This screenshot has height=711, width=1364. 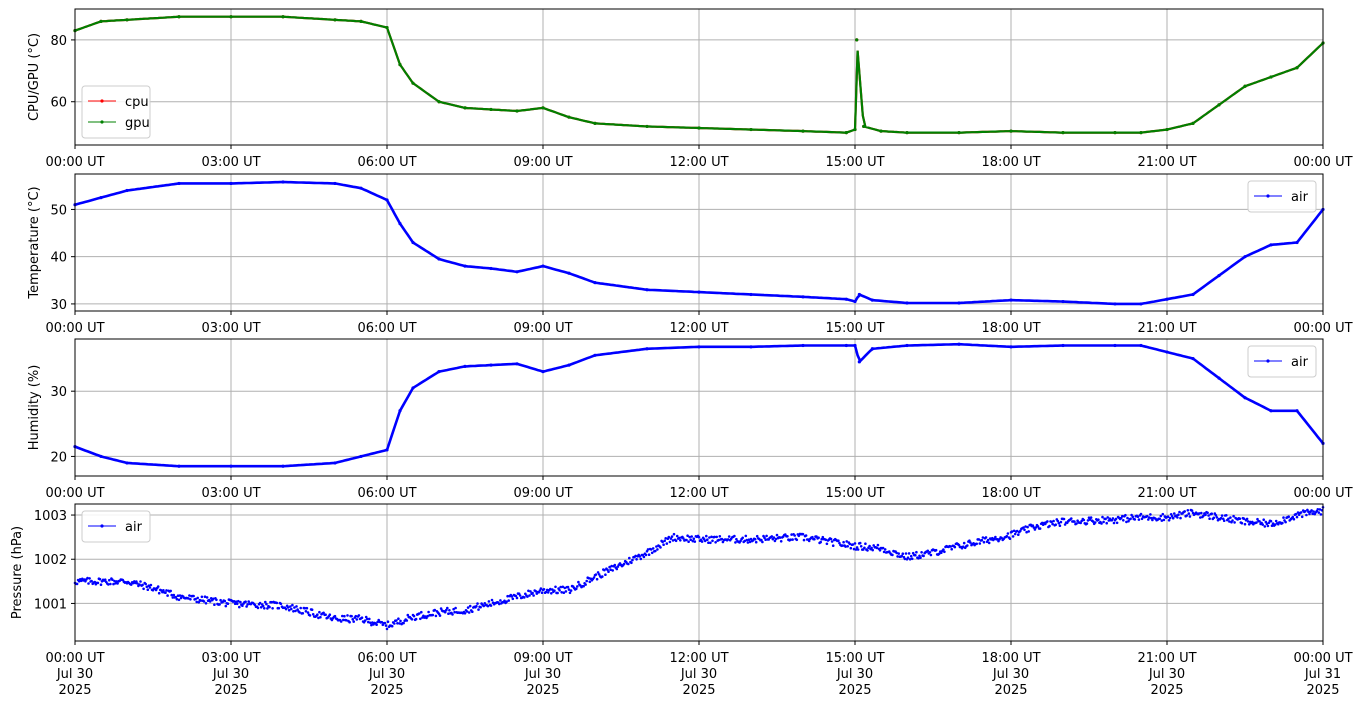 What do you see at coordinates (116, 112) in the screenshot?
I see `legend: cpu gpu` at bounding box center [116, 112].